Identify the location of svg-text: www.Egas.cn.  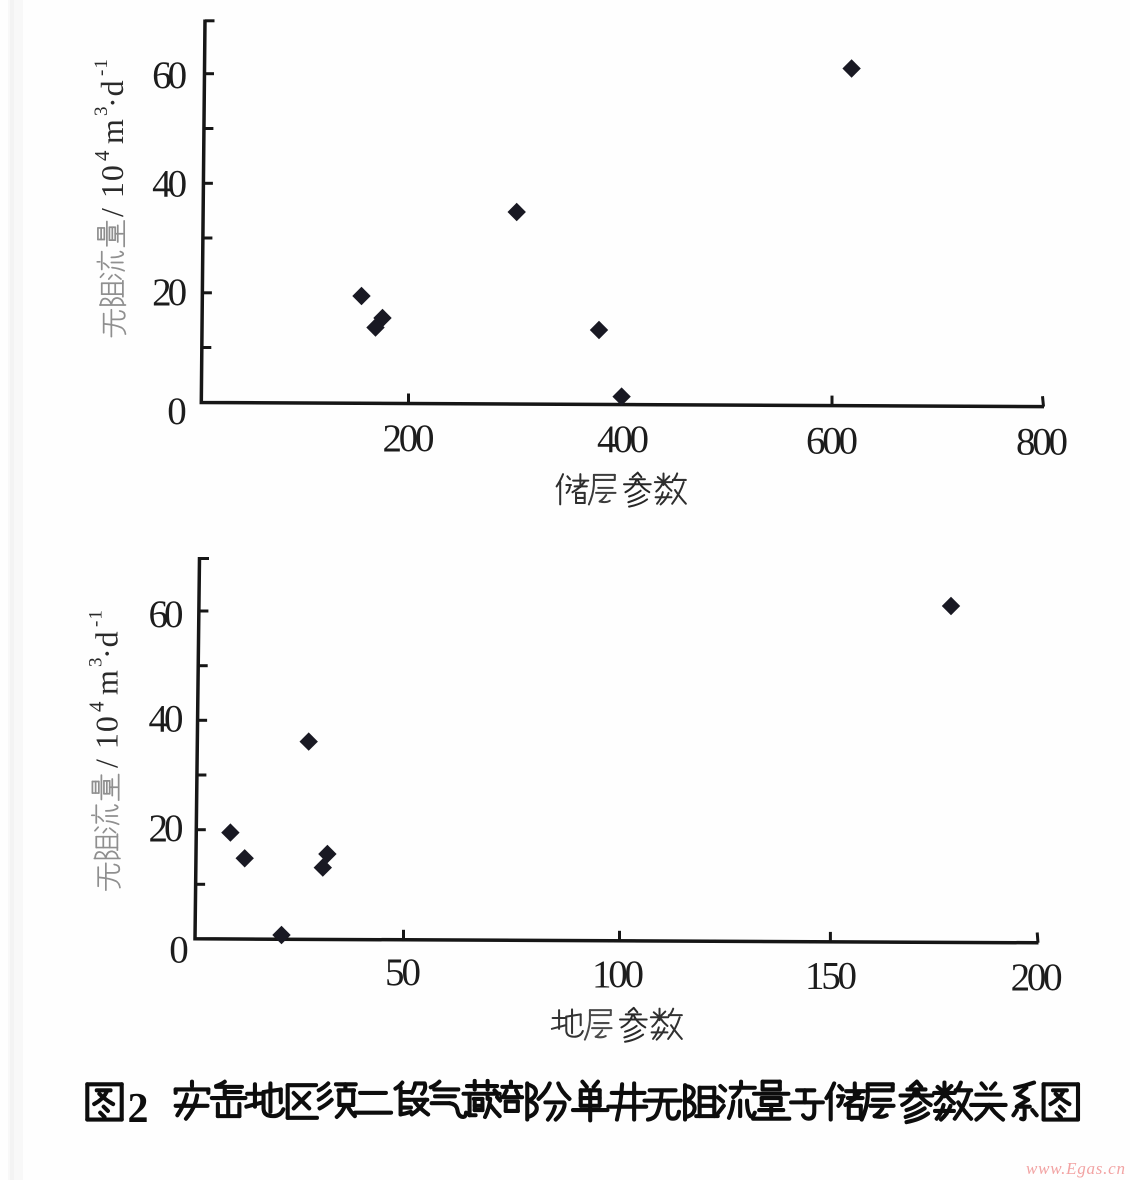
(1075, 1168).